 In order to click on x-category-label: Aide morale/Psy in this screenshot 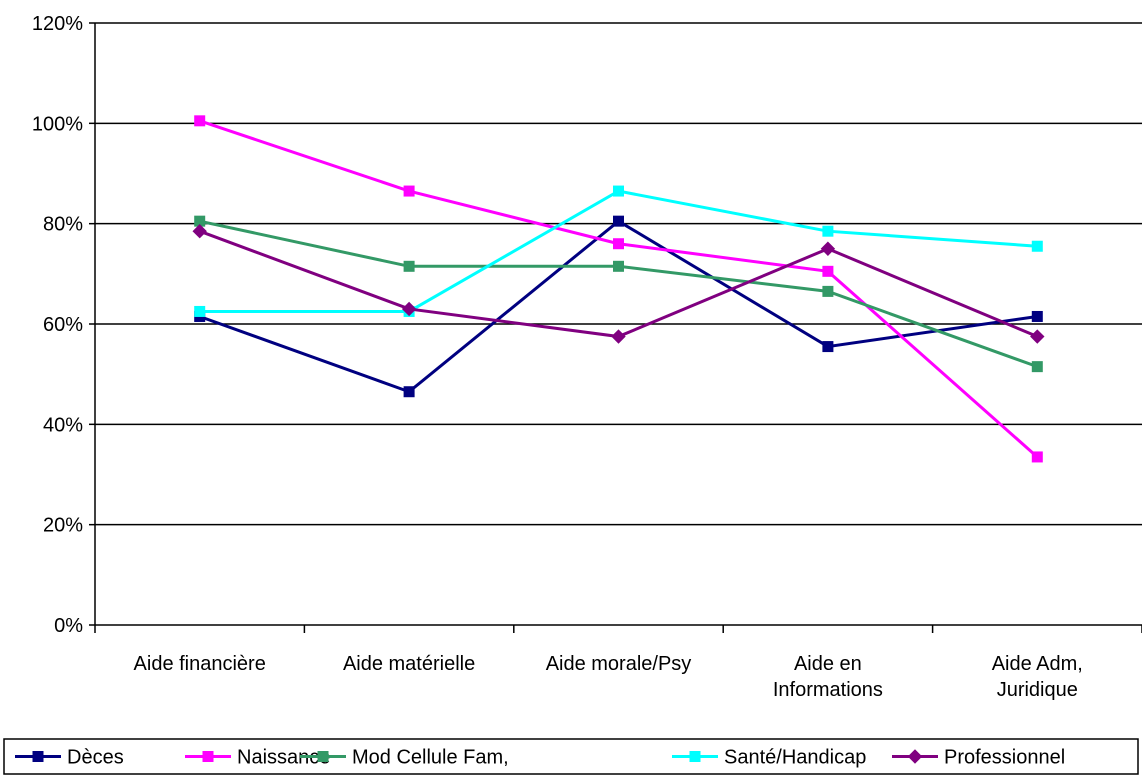, I will do `click(619, 664)`.